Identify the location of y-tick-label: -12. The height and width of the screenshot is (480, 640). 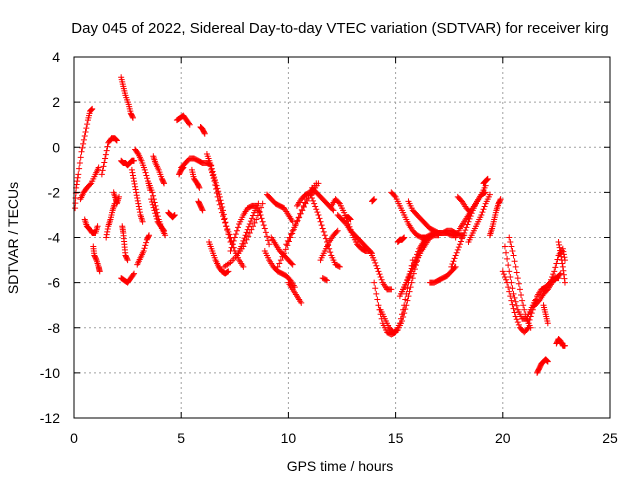
(50, 418).